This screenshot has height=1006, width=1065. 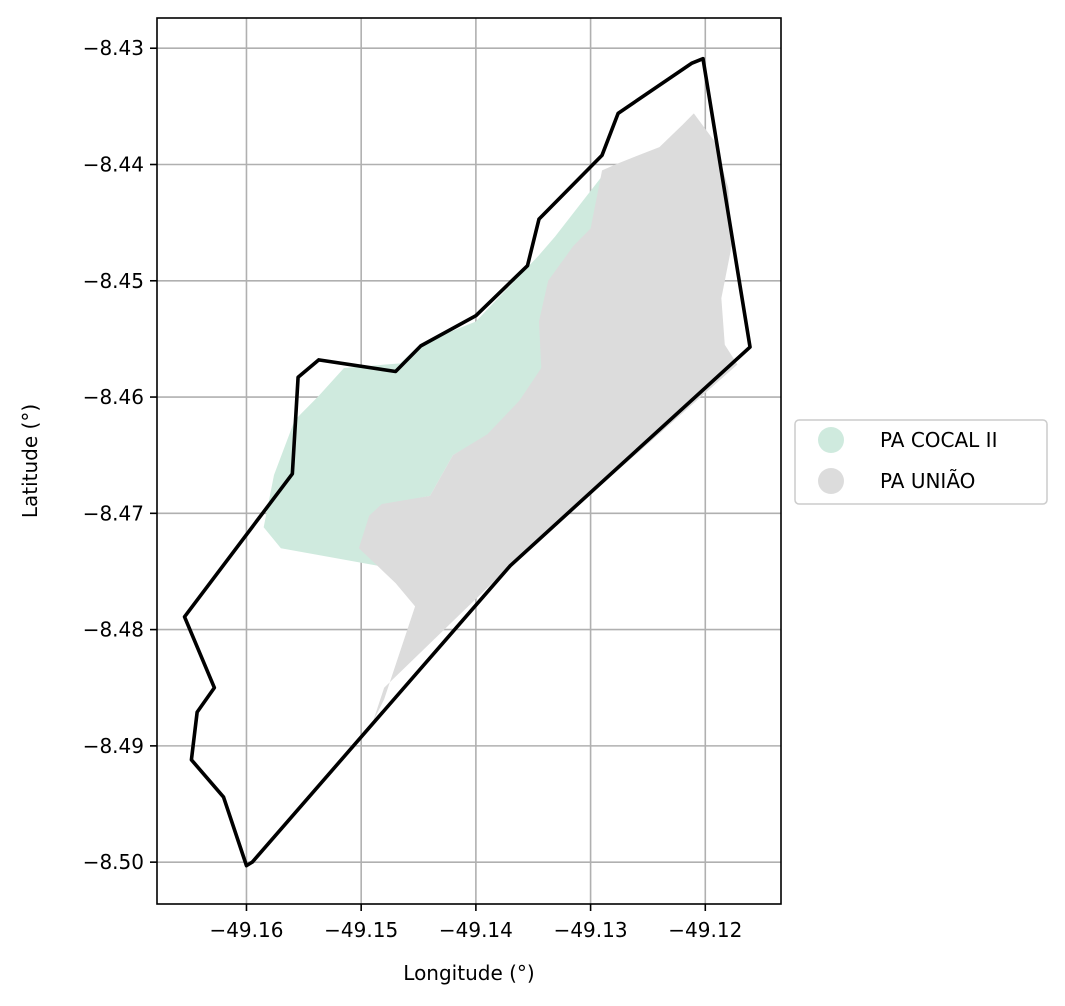 I want to click on x-tick-label-0: −49.16, so click(x=246, y=930).